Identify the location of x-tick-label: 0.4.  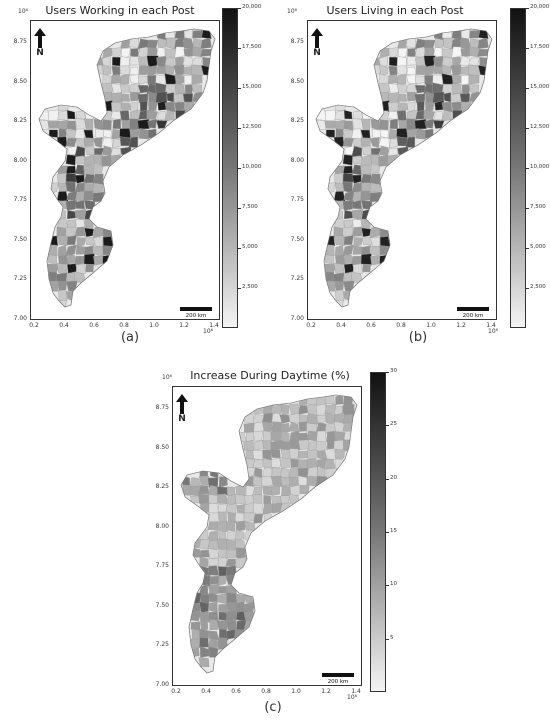
(341, 325).